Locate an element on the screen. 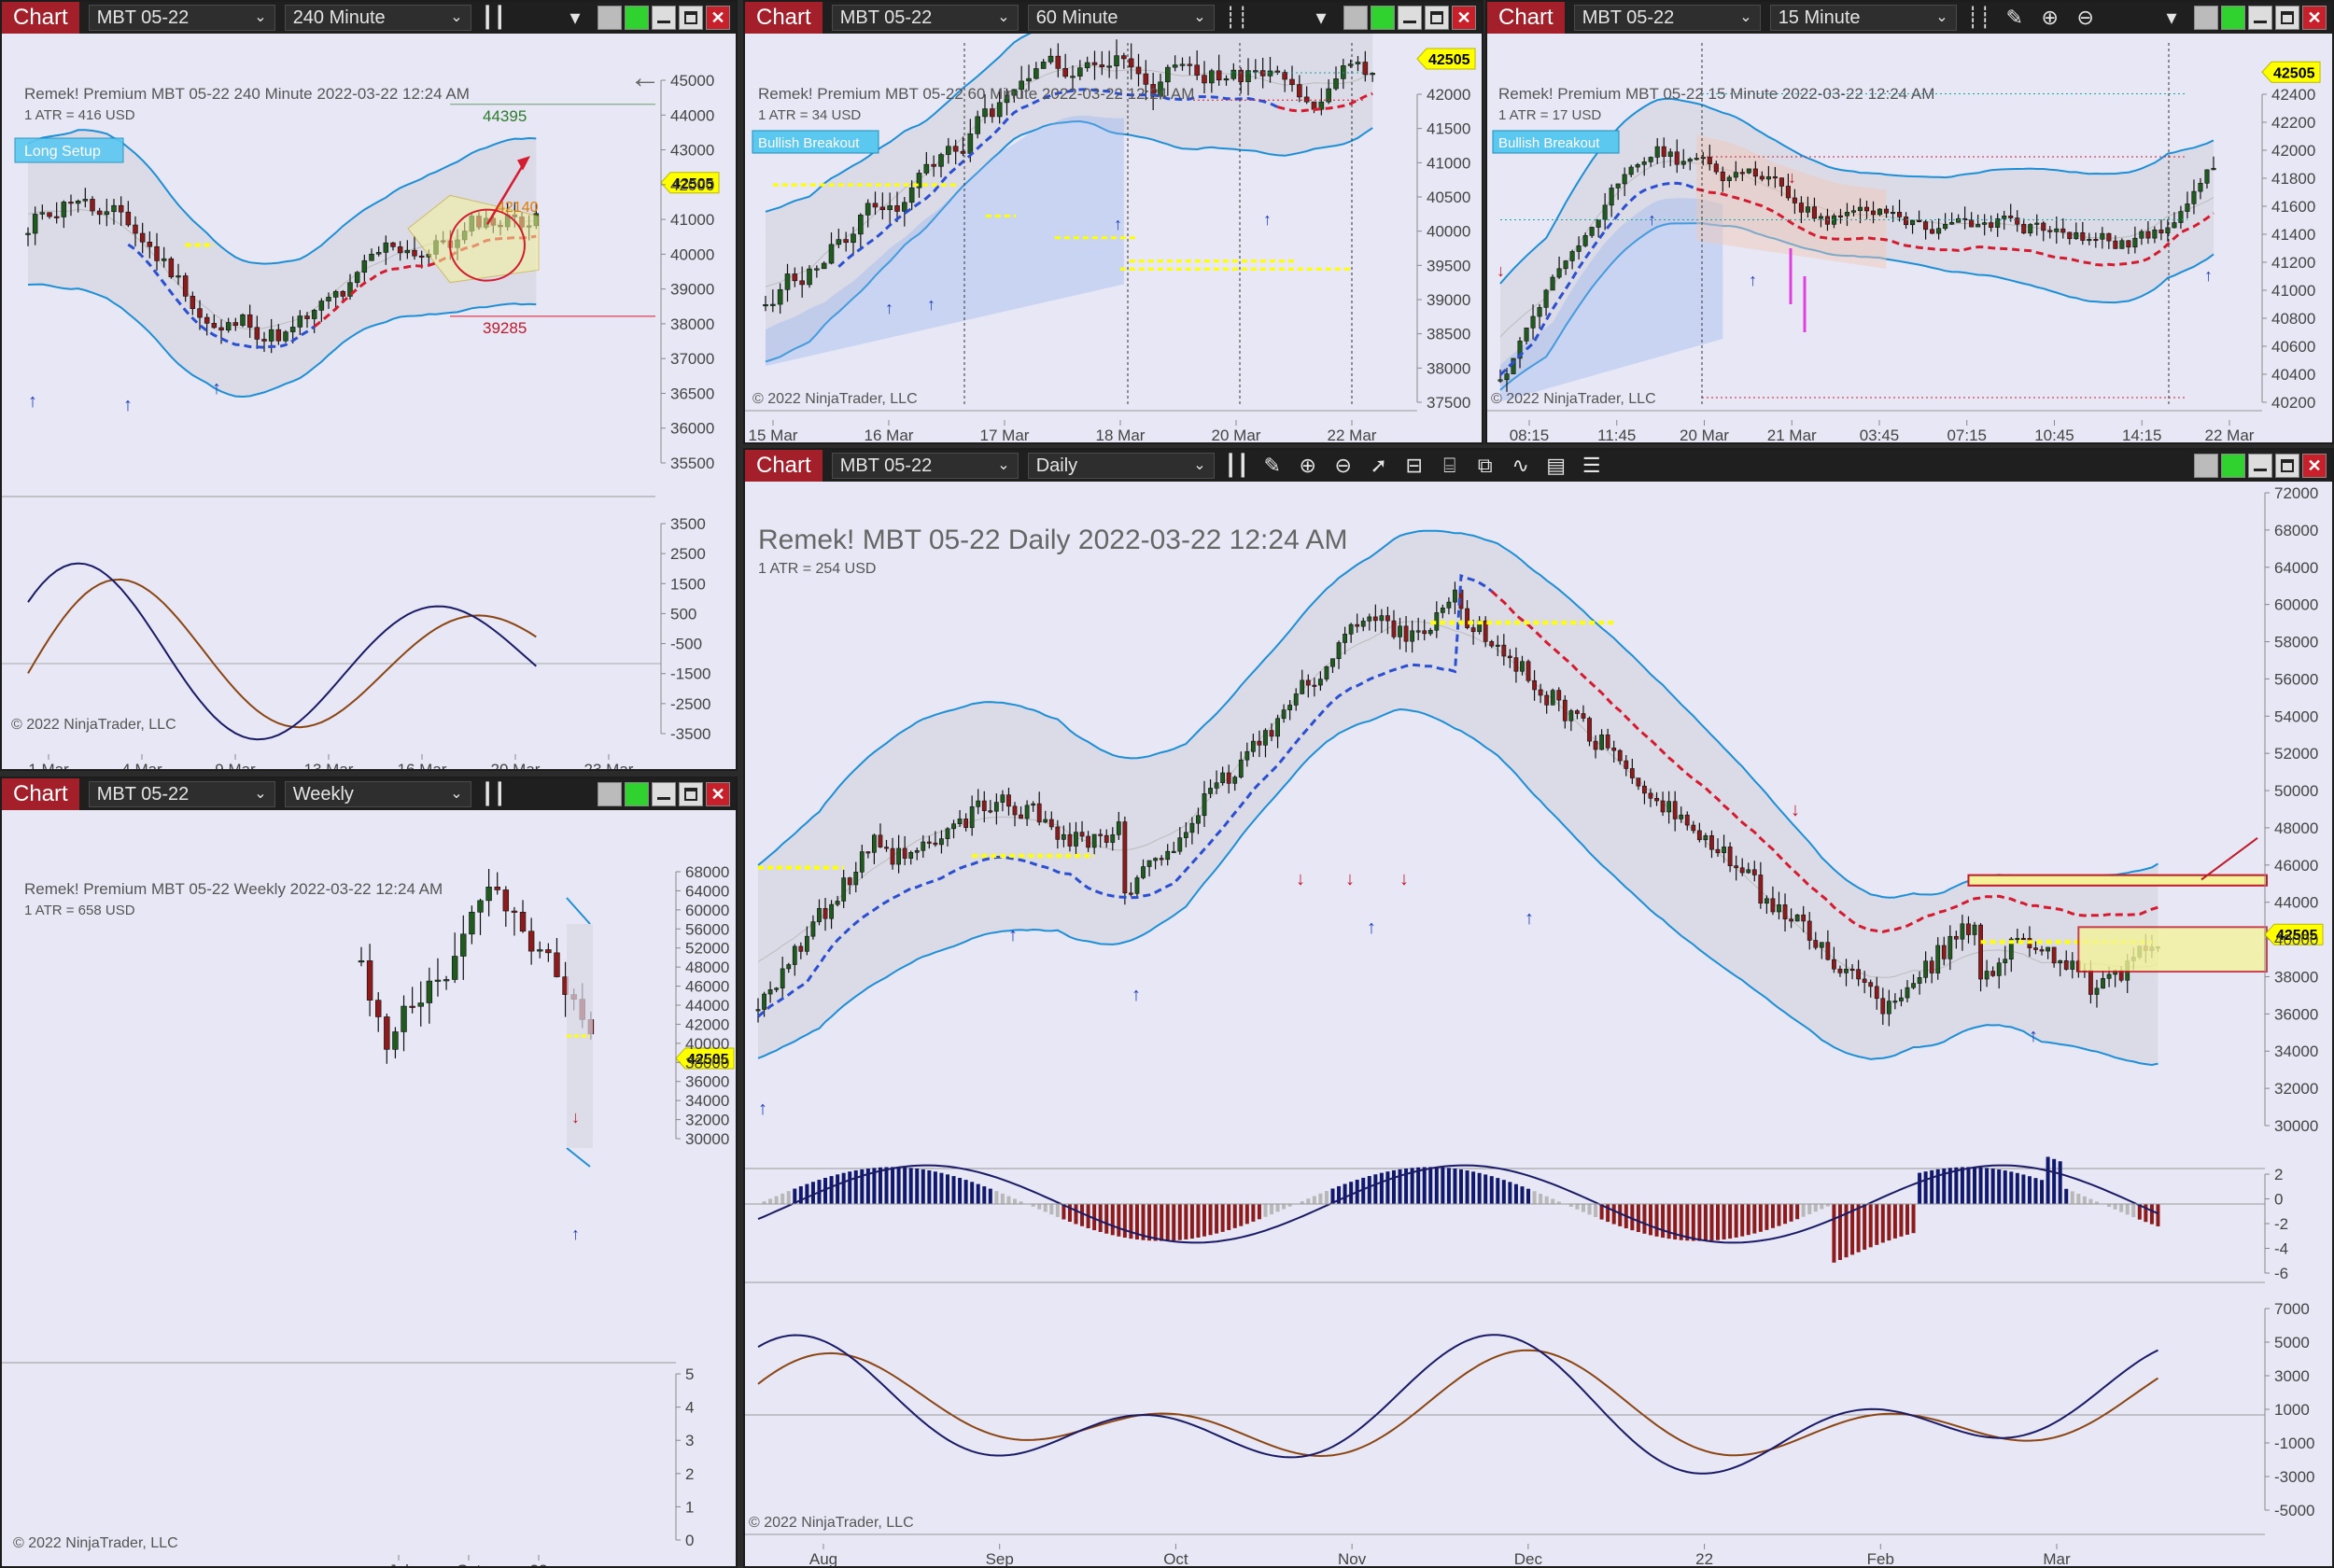 This screenshot has height=1568, width=2334. timeframe-selector: Daily ⌄ is located at coordinates (1121, 466).